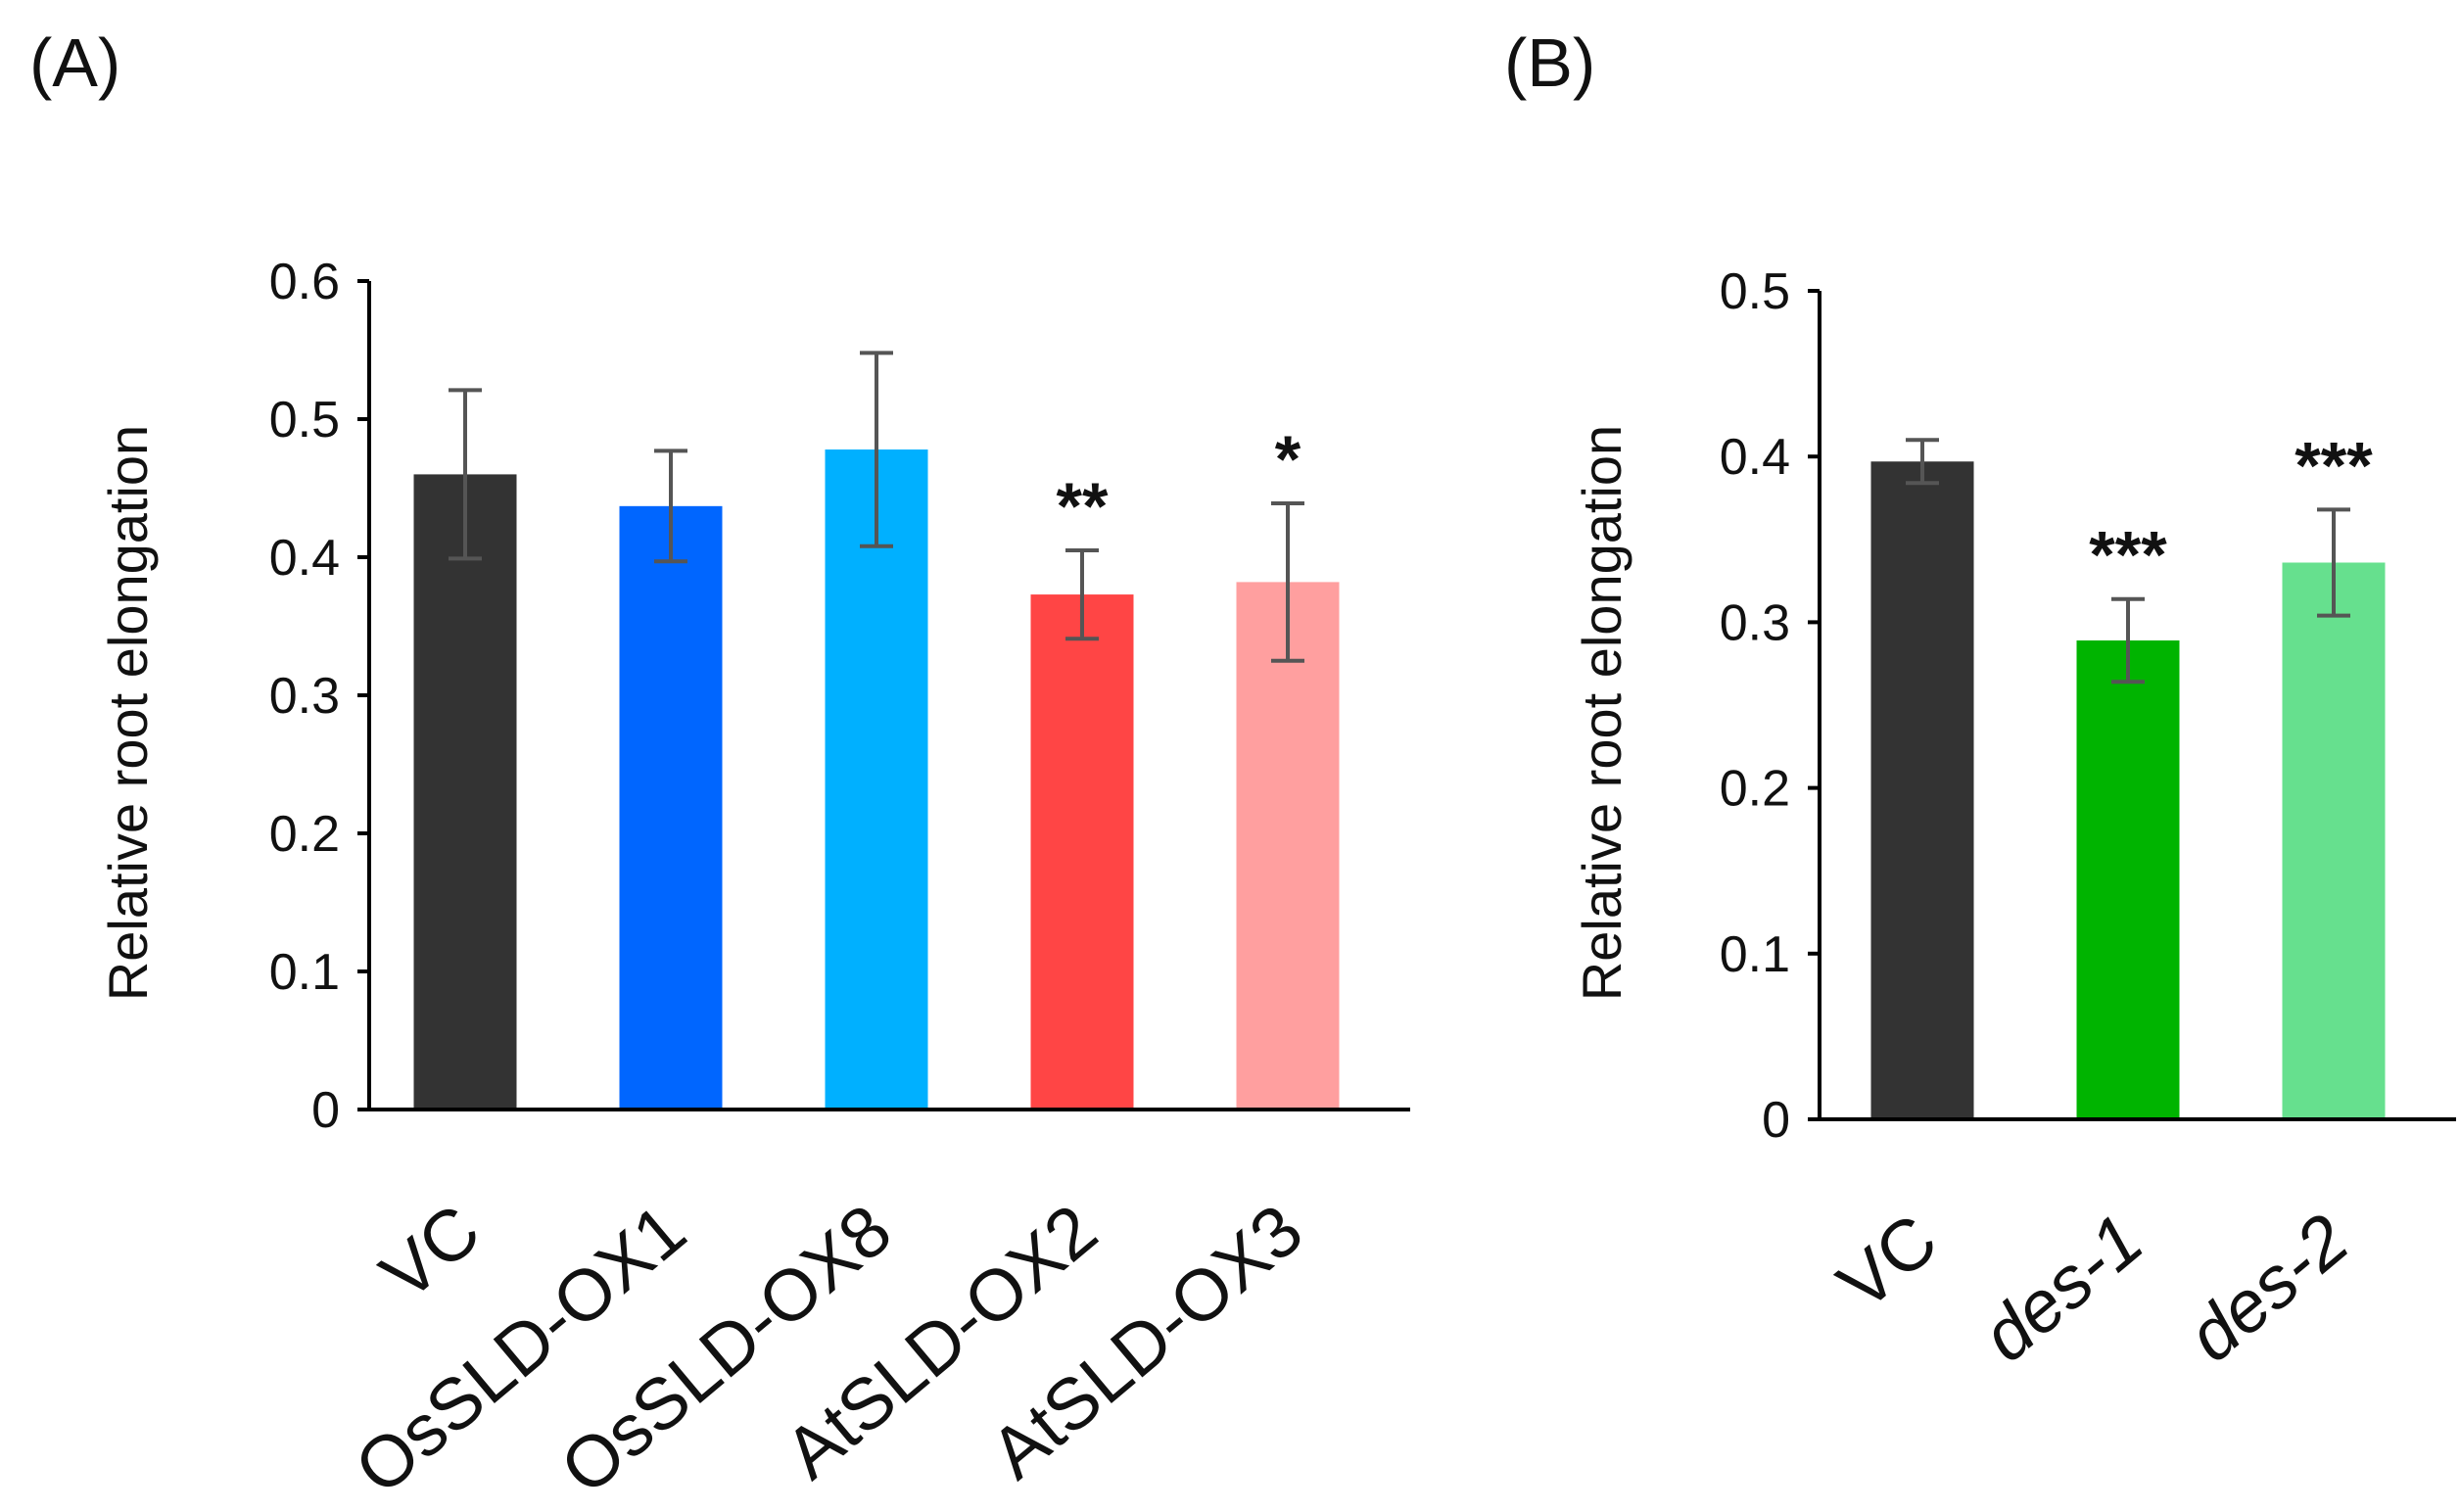 This screenshot has width=2460, height=1512. What do you see at coordinates (876, 780) in the screenshot?
I see `bar-ossld-ox8` at bounding box center [876, 780].